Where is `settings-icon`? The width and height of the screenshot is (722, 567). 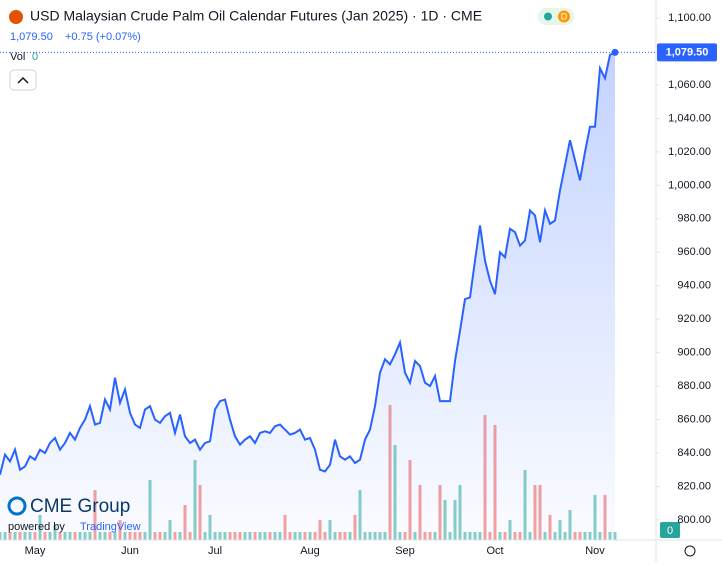
settings-icon is located at coordinates (690, 551).